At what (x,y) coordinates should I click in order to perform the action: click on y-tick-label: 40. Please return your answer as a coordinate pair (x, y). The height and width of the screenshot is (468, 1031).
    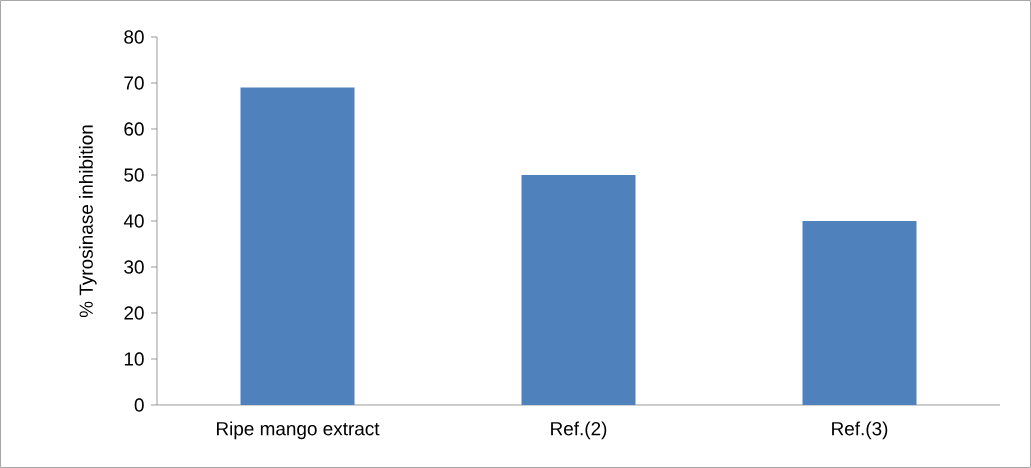
    Looking at the image, I should click on (133, 221).